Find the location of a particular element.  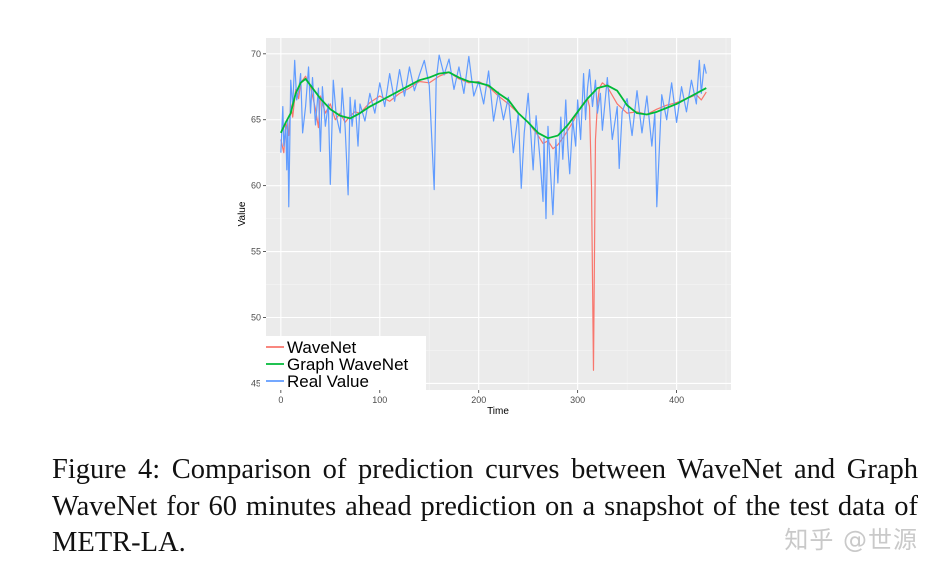

x-axis-title: Time is located at coordinates (498, 411).